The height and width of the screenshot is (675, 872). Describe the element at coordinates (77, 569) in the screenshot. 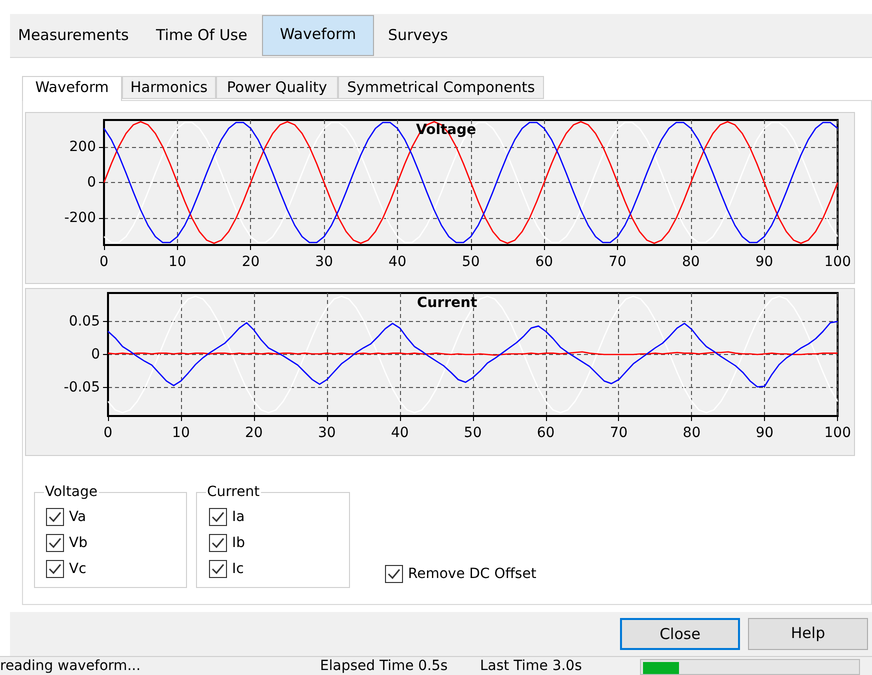

I see `text: Vc` at that location.